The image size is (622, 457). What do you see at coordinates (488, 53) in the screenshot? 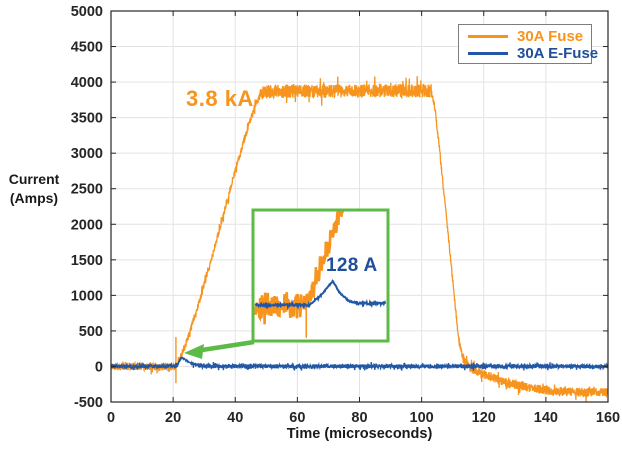
I see `efuse-line-swatch-icon` at bounding box center [488, 53].